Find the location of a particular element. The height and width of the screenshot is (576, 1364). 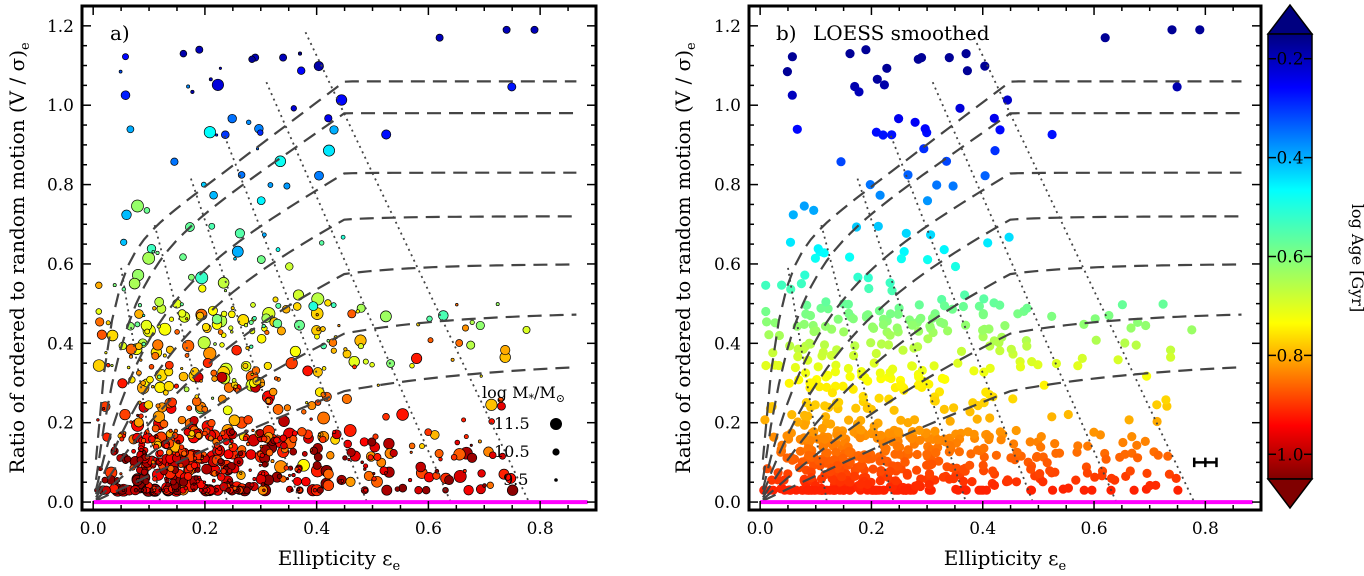

y-tick-label: 1.0 is located at coordinates (727, 106).